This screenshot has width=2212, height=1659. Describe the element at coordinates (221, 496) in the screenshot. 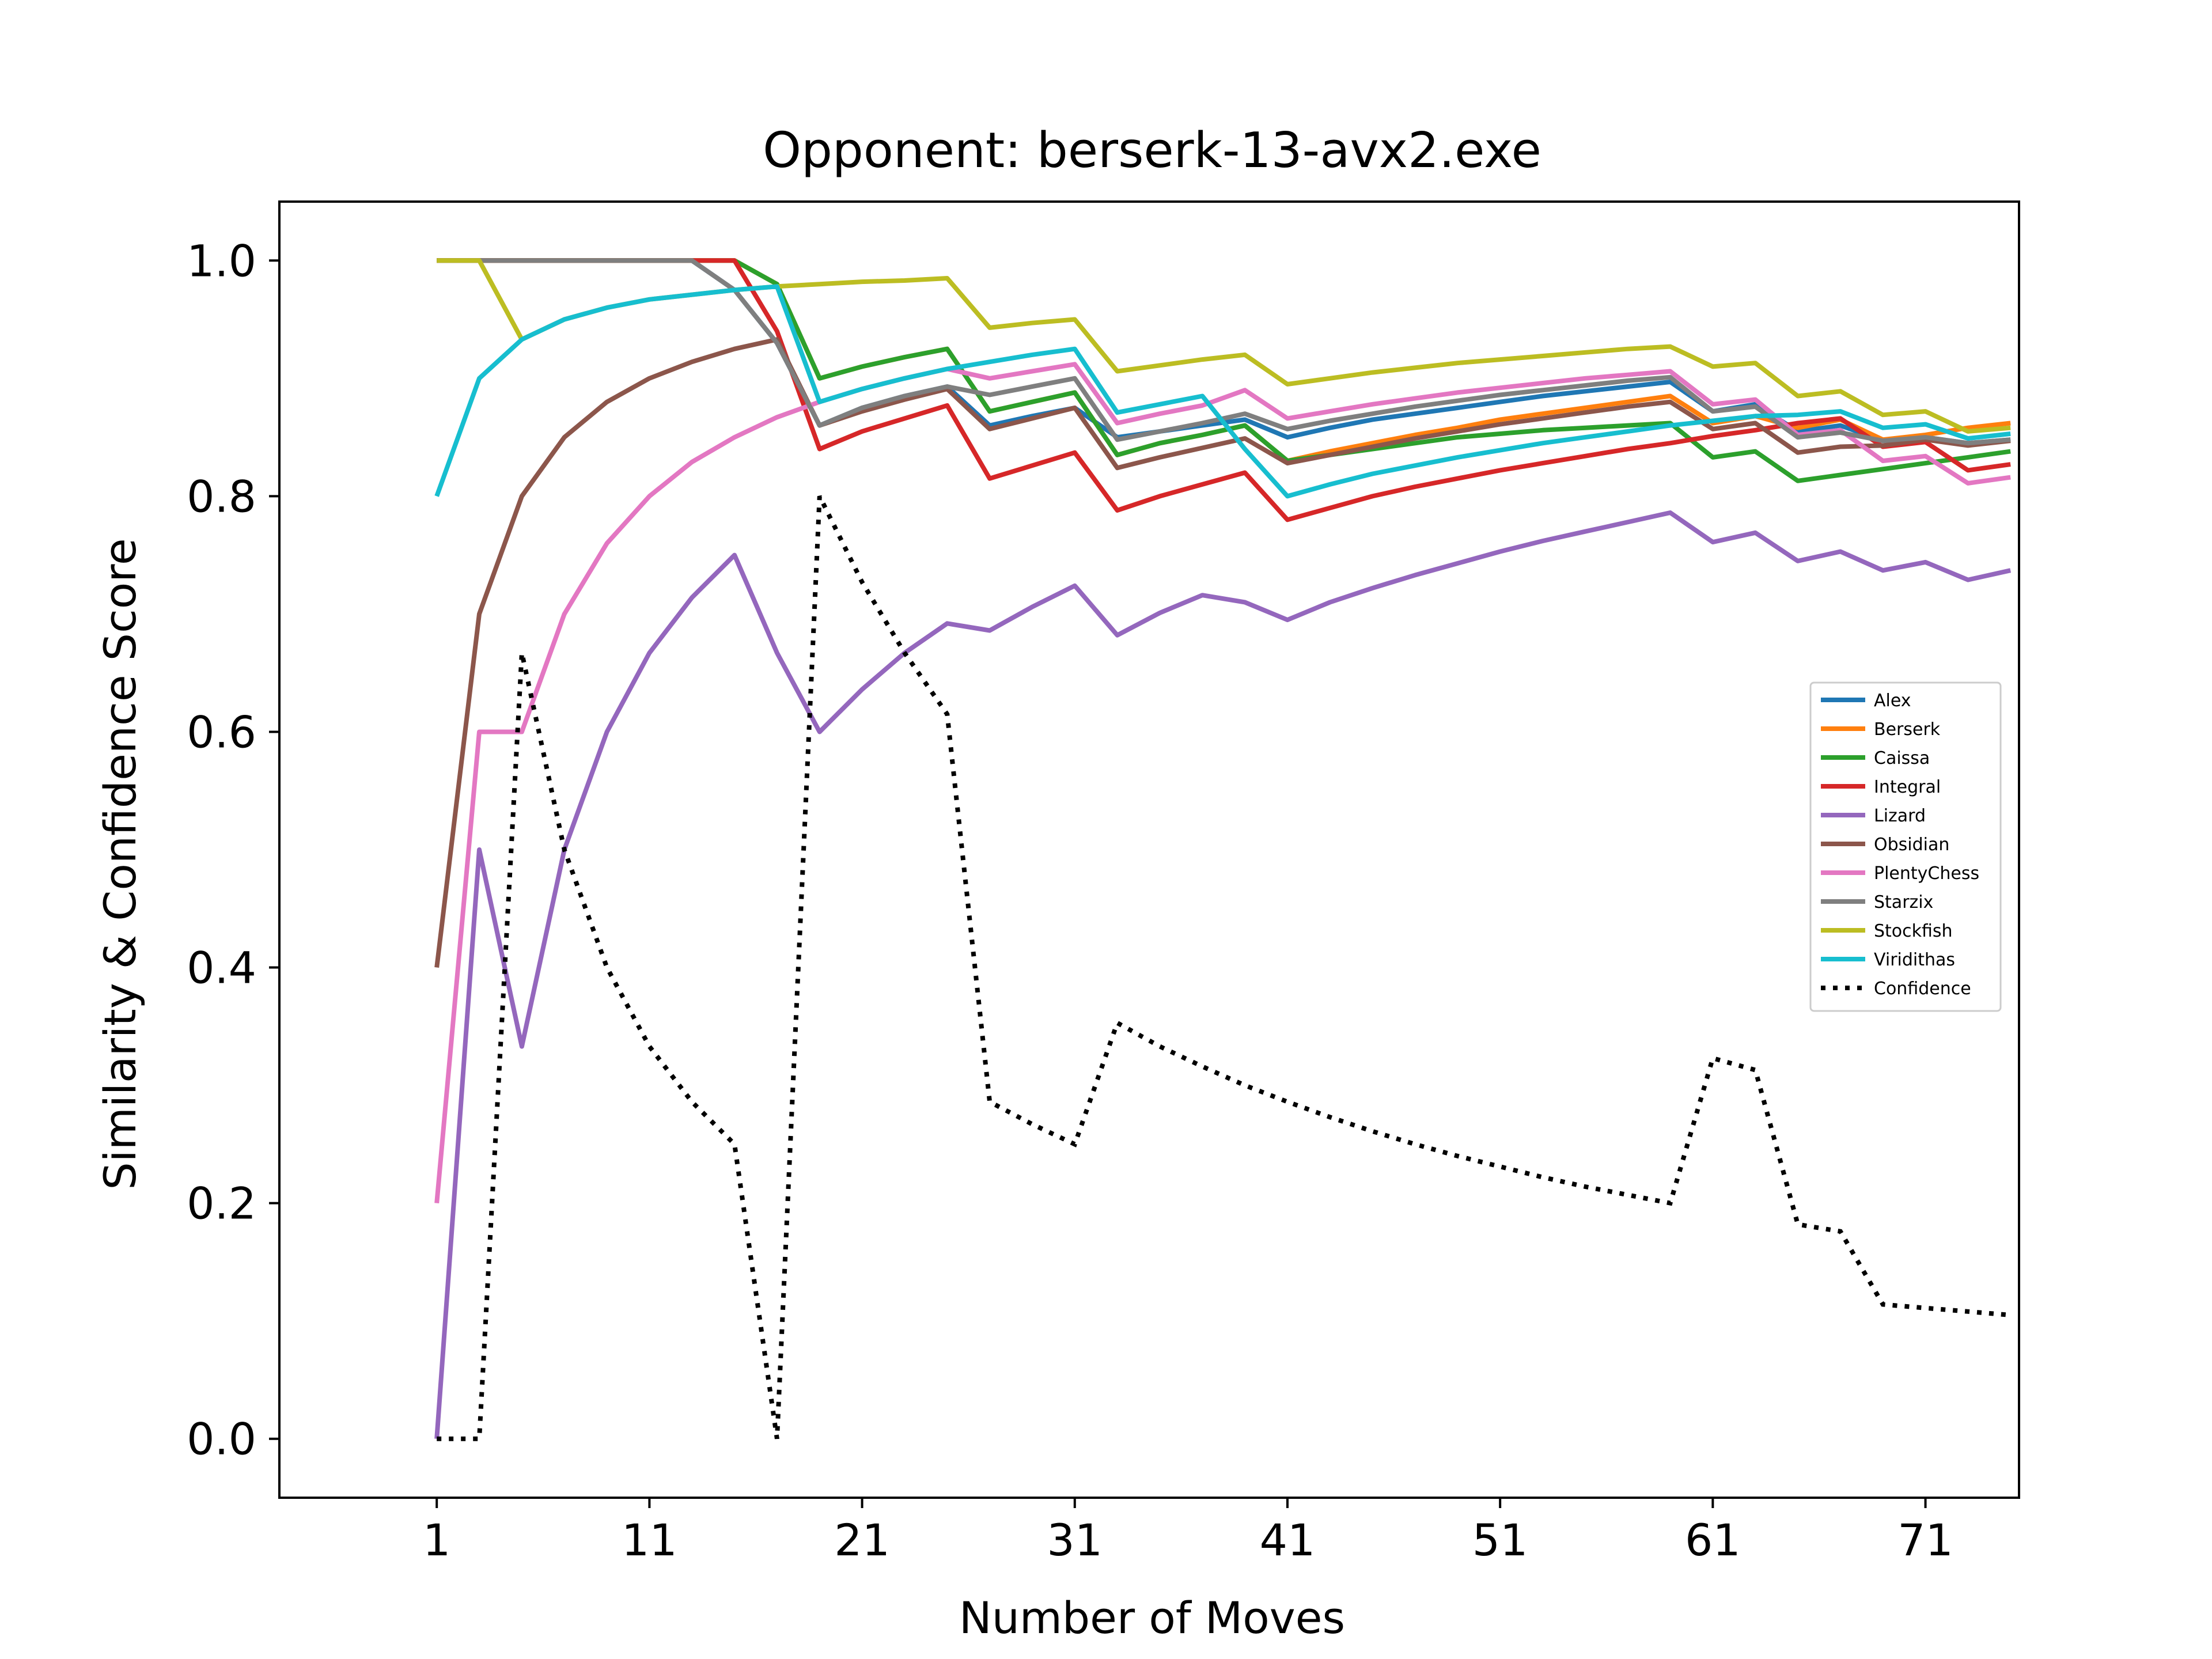

I see `y-tick-label: 0.8` at that location.